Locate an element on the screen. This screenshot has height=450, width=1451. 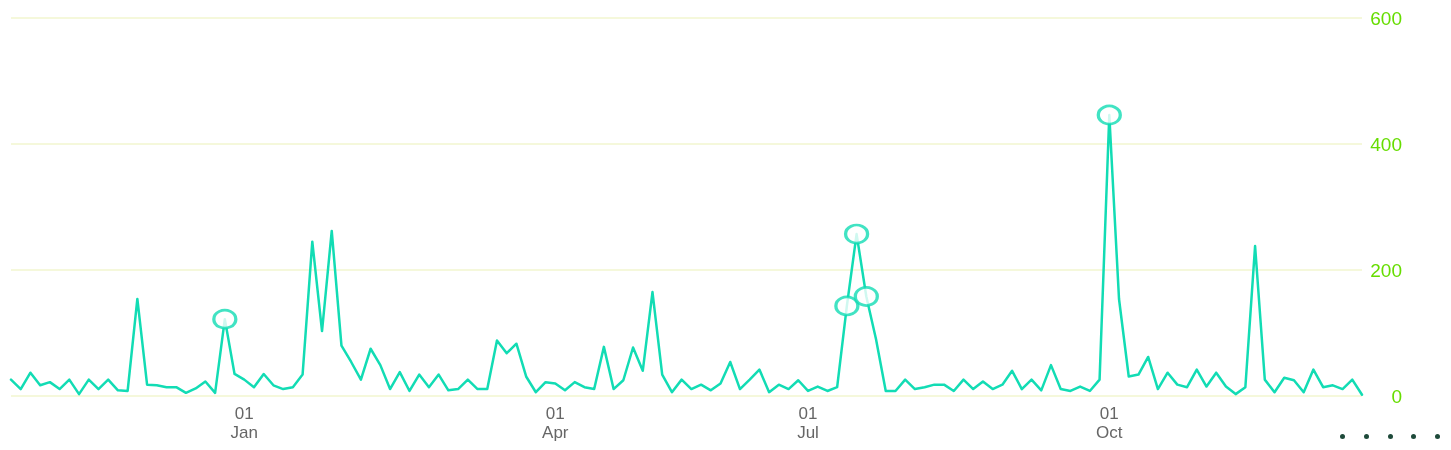
x-tick-label: 01 Jul is located at coordinates (808, 423).